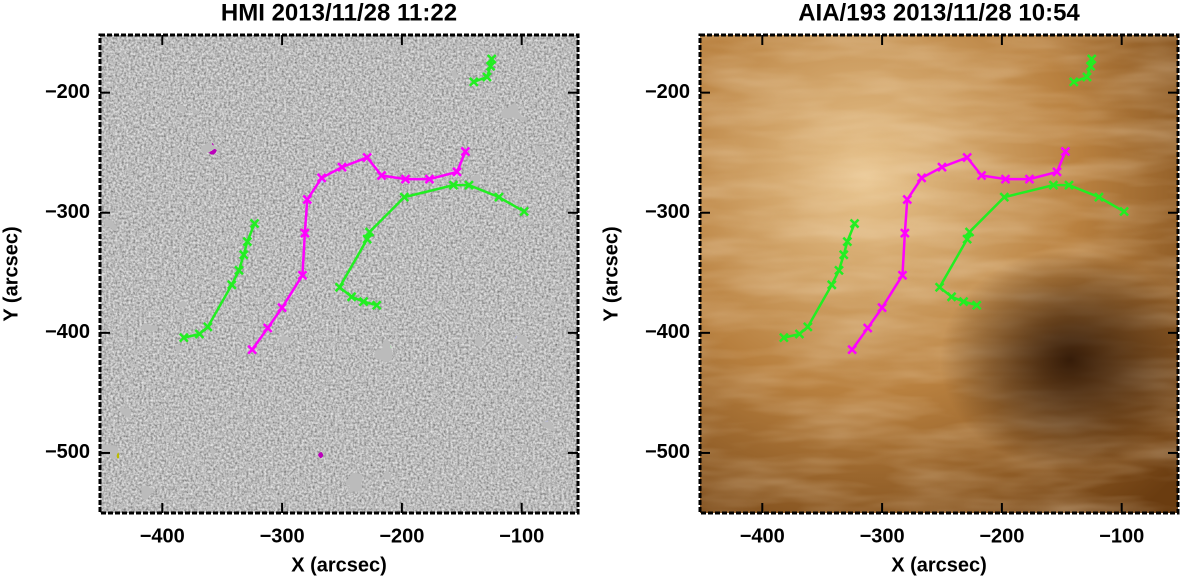 Image resolution: width=1182 pixels, height=578 pixels. Describe the element at coordinates (67, 452) in the screenshot. I see `y-tick-label: −500` at that location.